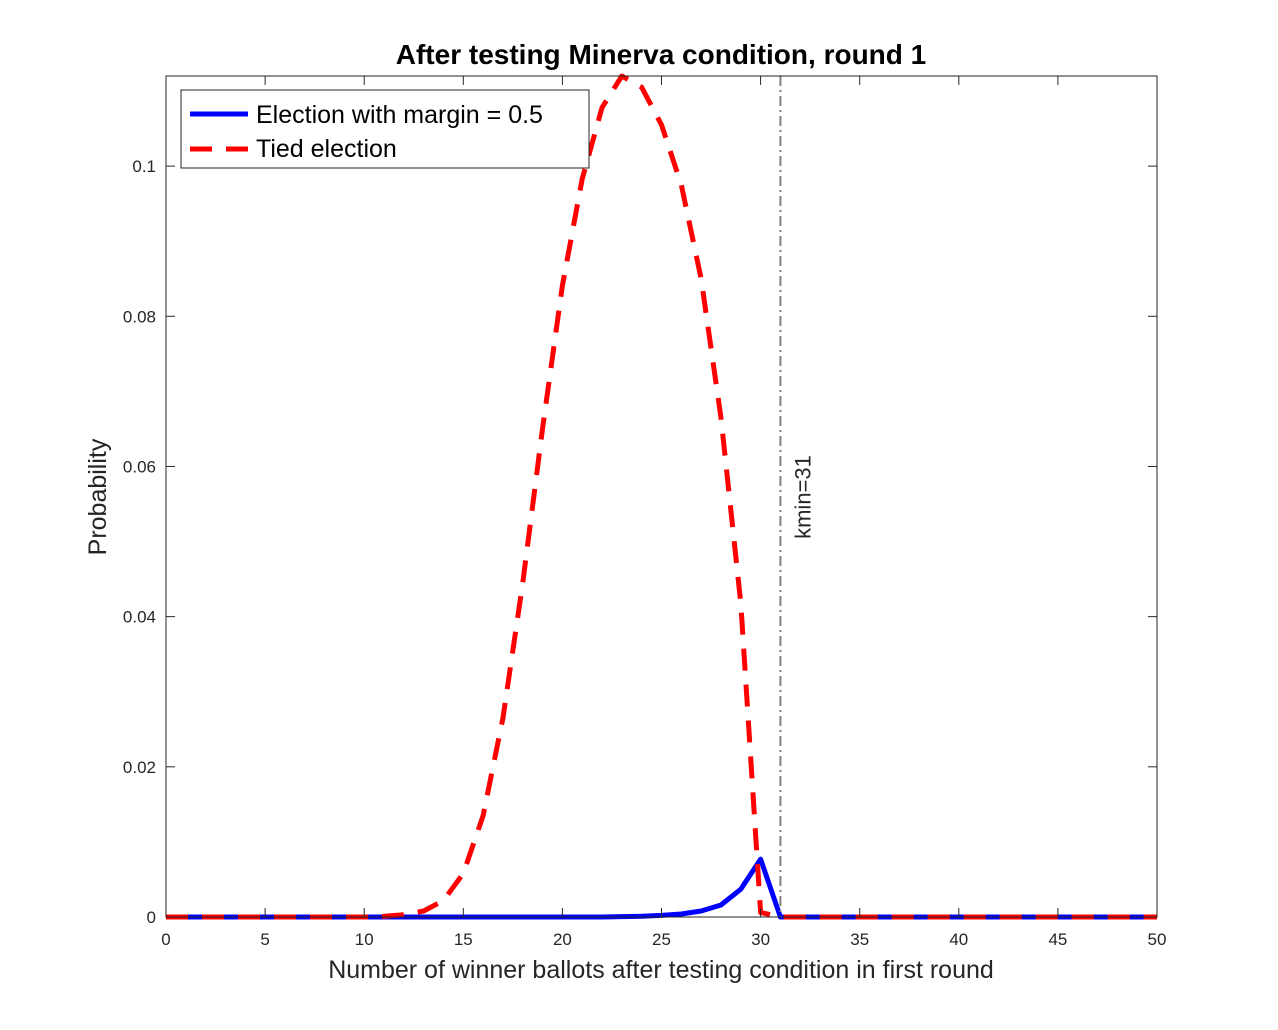 The width and height of the screenshot is (1278, 1030). What do you see at coordinates (1157, 939) in the screenshot?
I see `x-tick-label: 50` at bounding box center [1157, 939].